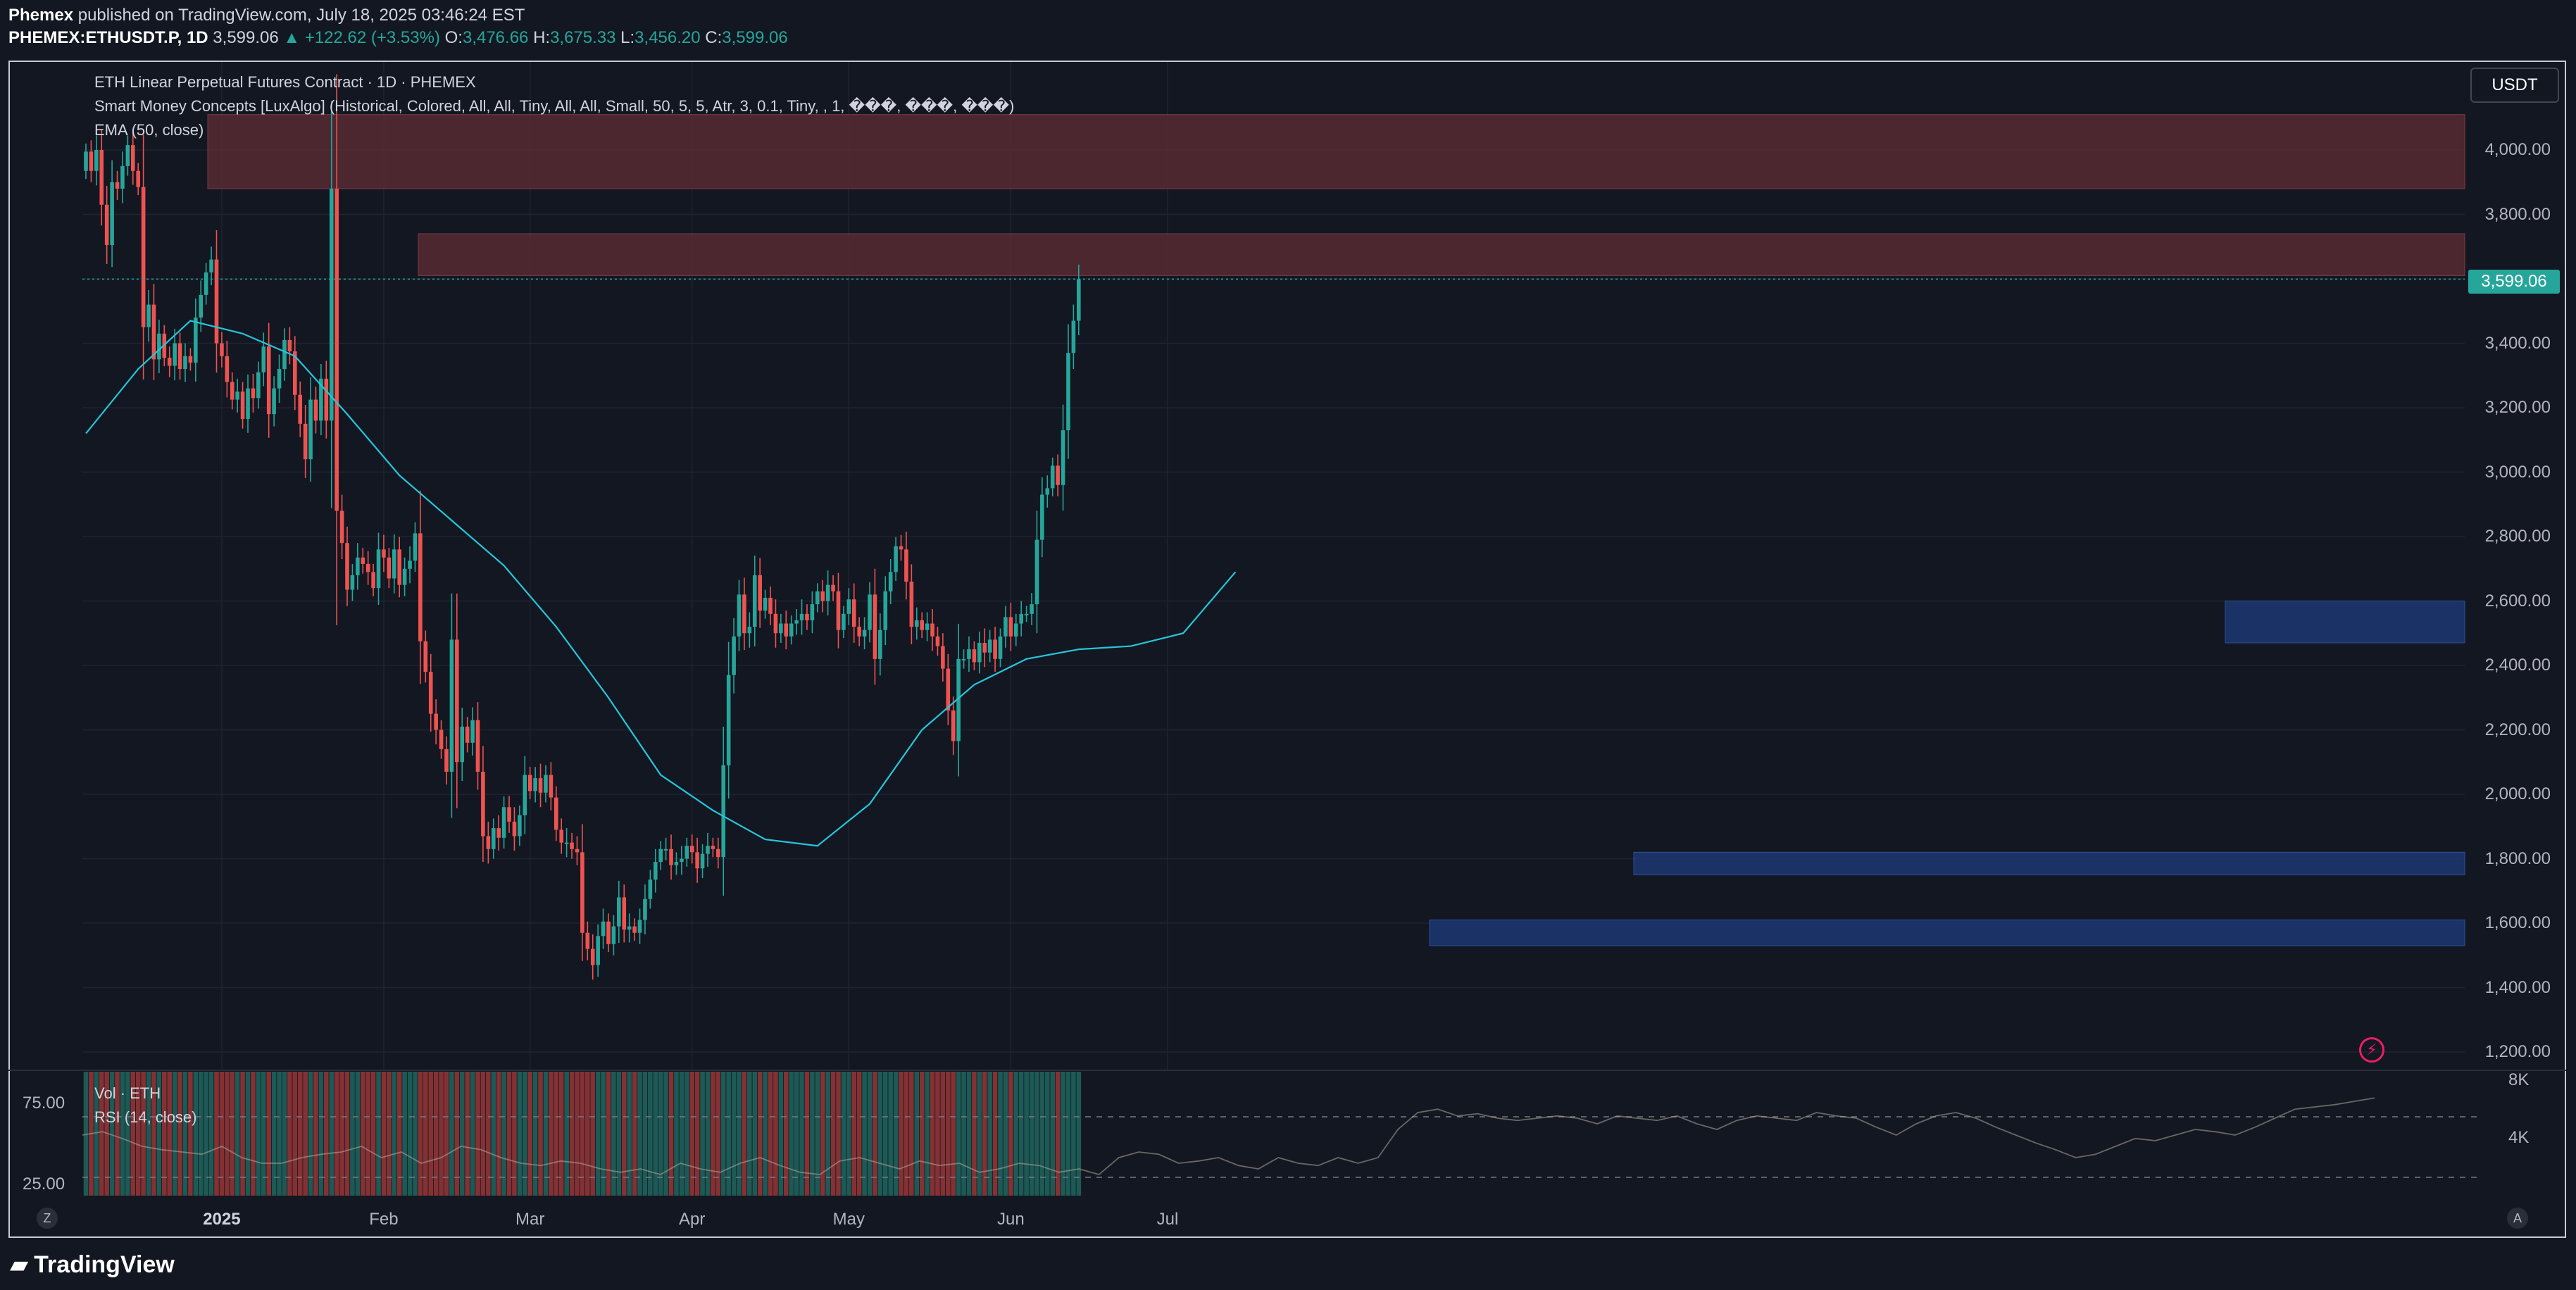 This screenshot has height=1290, width=2576. I want to click on volume-legend: Vol · ETH, so click(127, 1093).